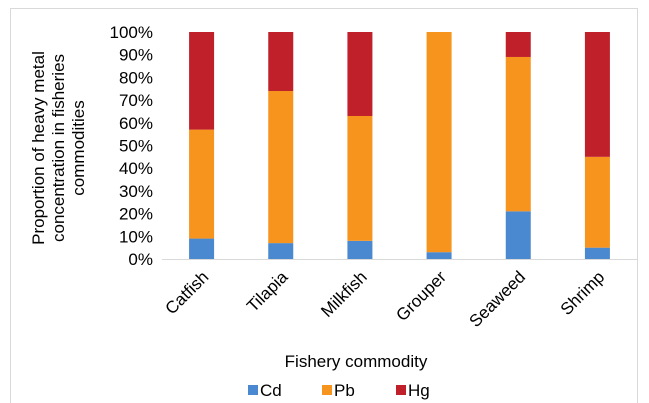 The width and height of the screenshot is (649, 403). I want to click on y-tick-label: 70%, so click(136, 100).